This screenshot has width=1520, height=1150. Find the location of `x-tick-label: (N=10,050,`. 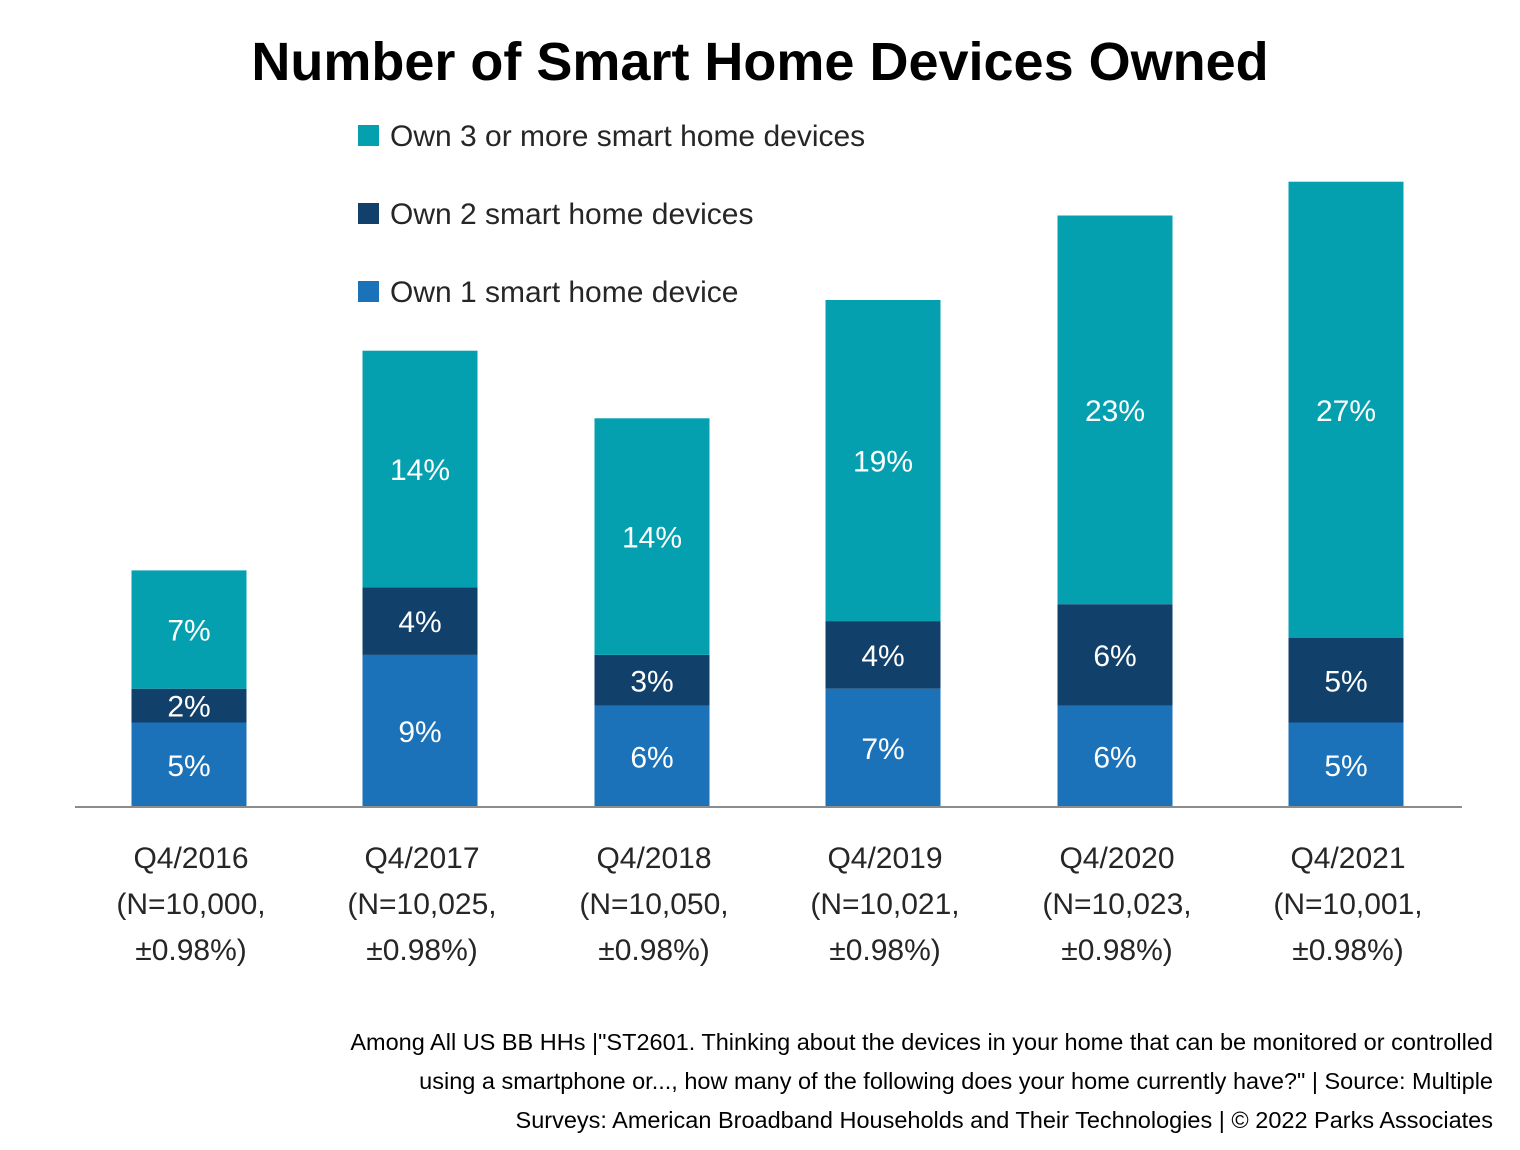

x-tick-label: (N=10,050, is located at coordinates (653, 904).